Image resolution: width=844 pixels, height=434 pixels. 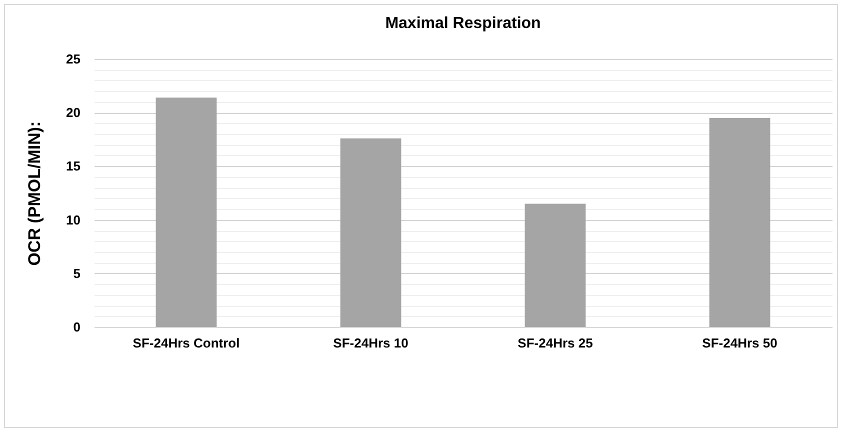 What do you see at coordinates (463, 23) in the screenshot?
I see `chart-title: Maximal Respiration` at bounding box center [463, 23].